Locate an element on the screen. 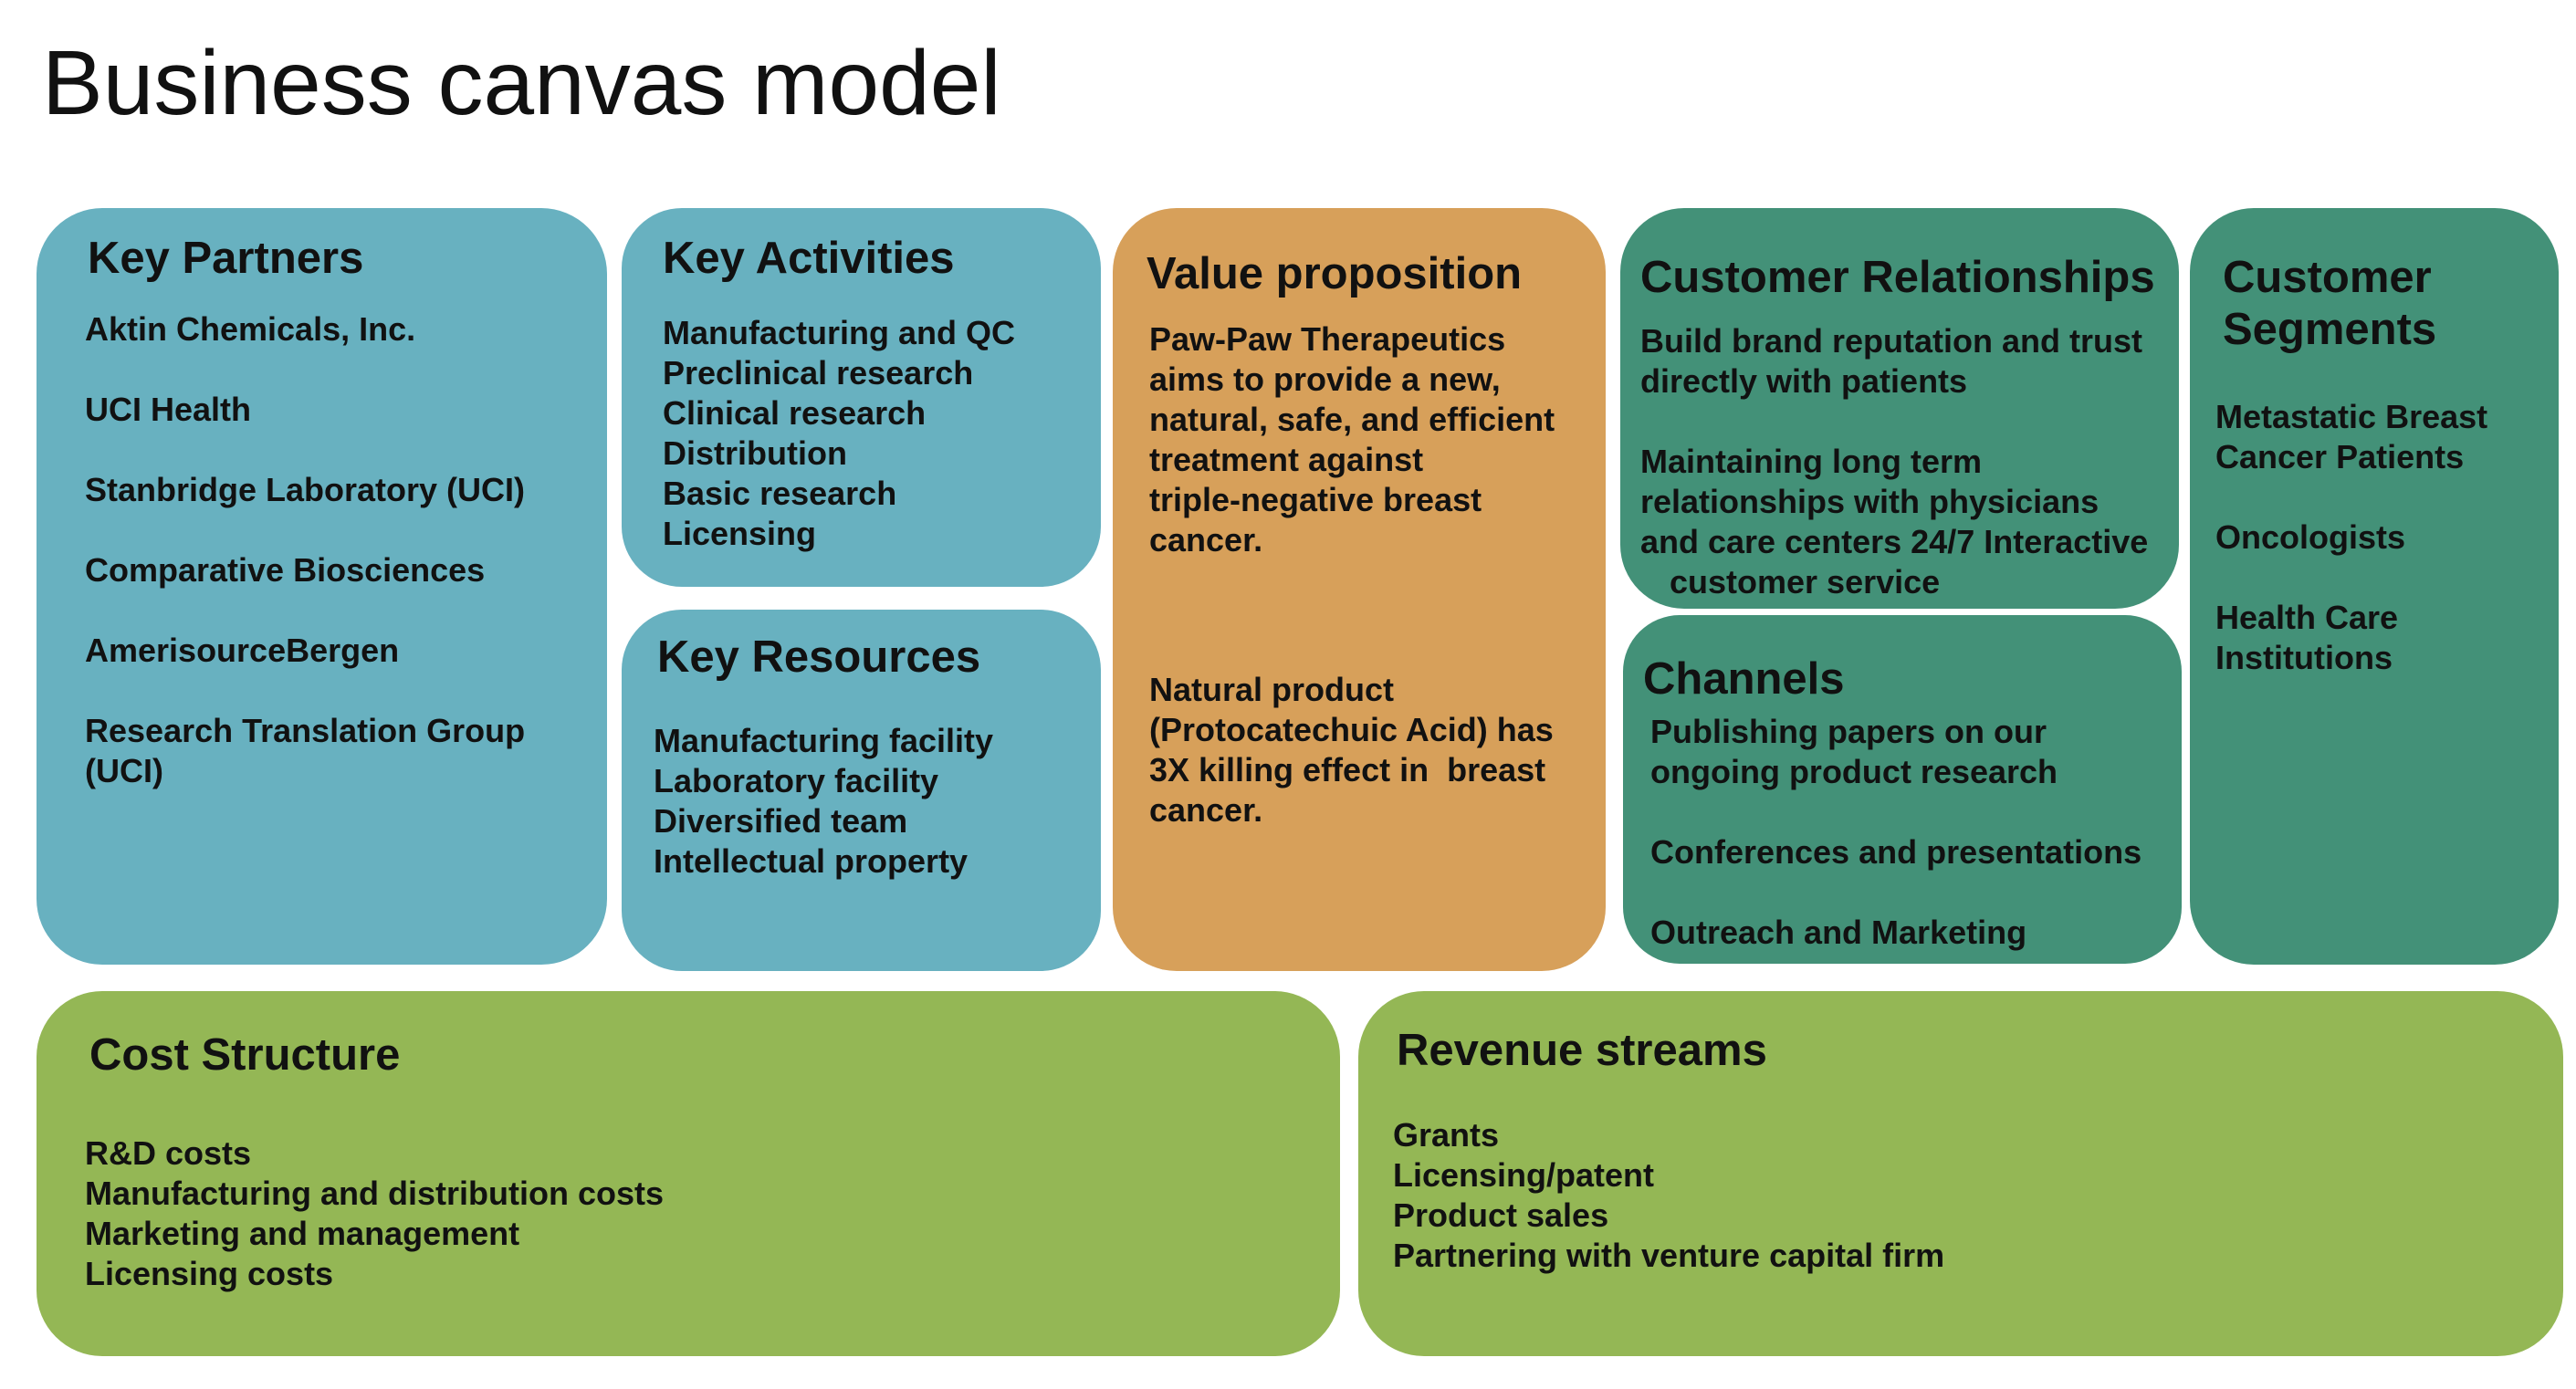 This screenshot has height=1389, width=2576. cost-structure-heading: Cost Structure is located at coordinates (245, 1055).